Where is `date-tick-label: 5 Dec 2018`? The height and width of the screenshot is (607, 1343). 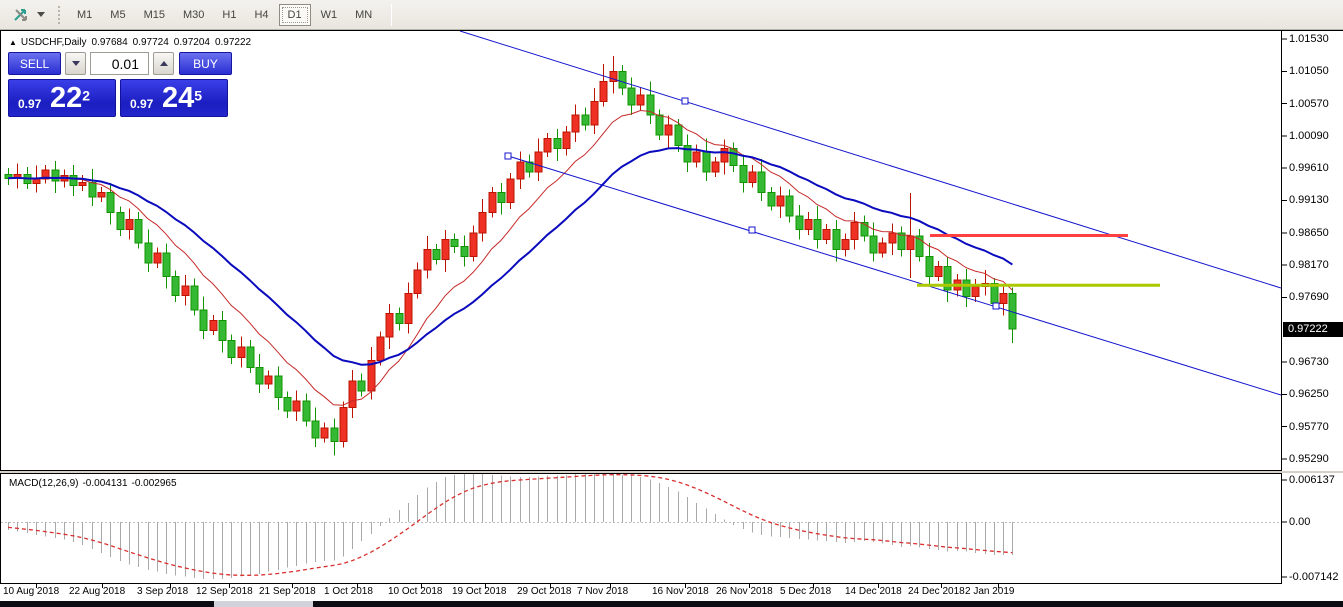
date-tick-label: 5 Dec 2018 is located at coordinates (806, 591).